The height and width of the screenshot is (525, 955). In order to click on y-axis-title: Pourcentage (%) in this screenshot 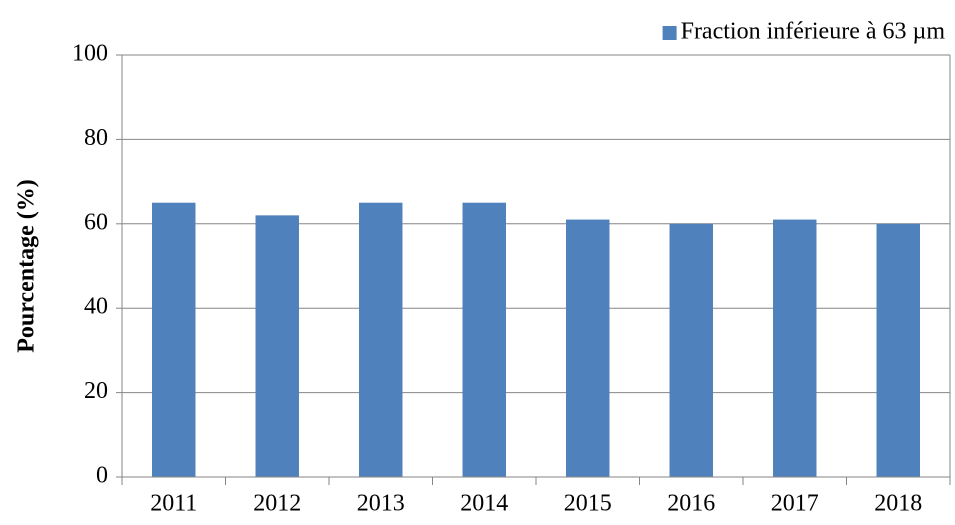, I will do `click(27, 266)`.